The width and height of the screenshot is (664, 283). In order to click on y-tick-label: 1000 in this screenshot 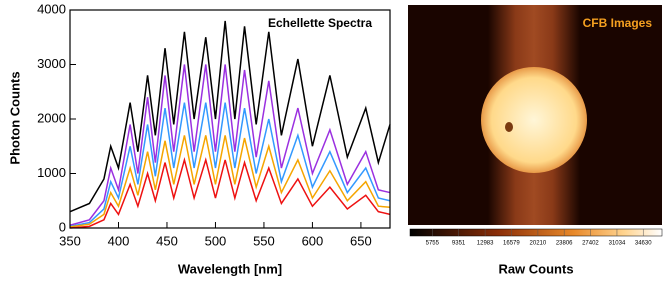, I will do `click(51, 172)`.